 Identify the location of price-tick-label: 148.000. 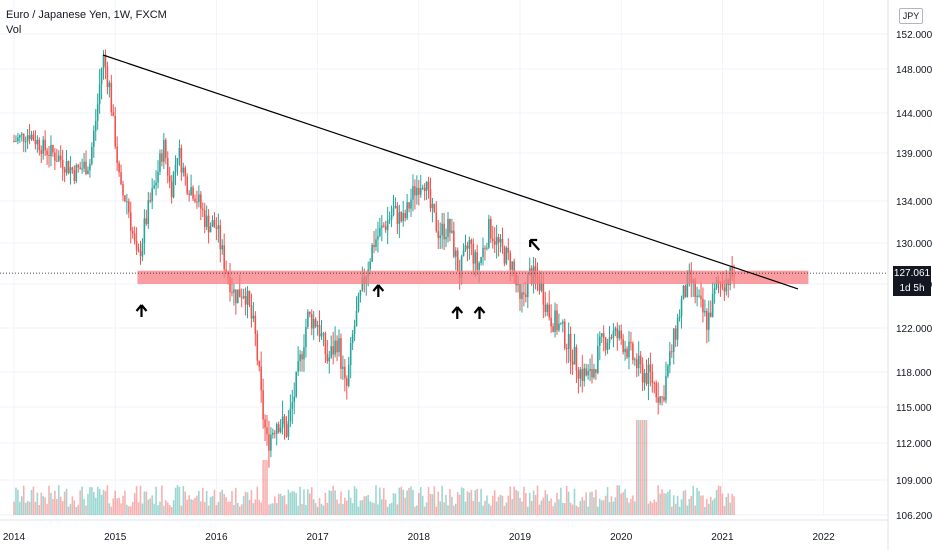
(914, 70).